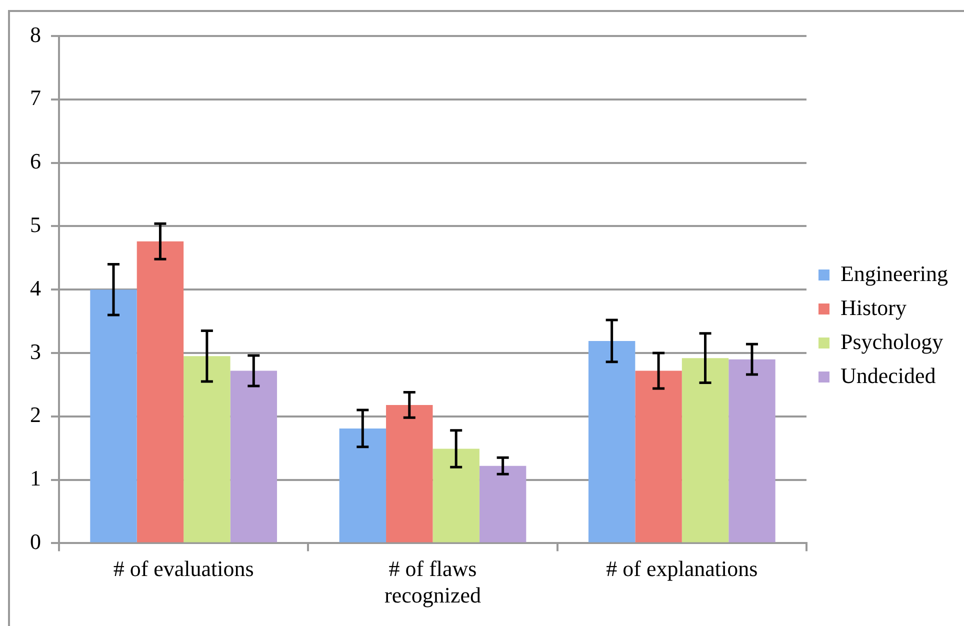 The width and height of the screenshot is (964, 626). What do you see at coordinates (183, 569) in the screenshot?
I see `x-tick-label: # of evaluations` at bounding box center [183, 569].